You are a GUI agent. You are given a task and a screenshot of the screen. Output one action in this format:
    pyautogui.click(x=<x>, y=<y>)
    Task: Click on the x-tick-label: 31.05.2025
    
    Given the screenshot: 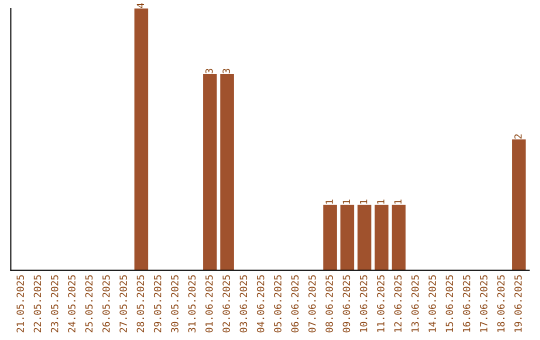 What is the action you would take?
    pyautogui.click(x=192, y=303)
    